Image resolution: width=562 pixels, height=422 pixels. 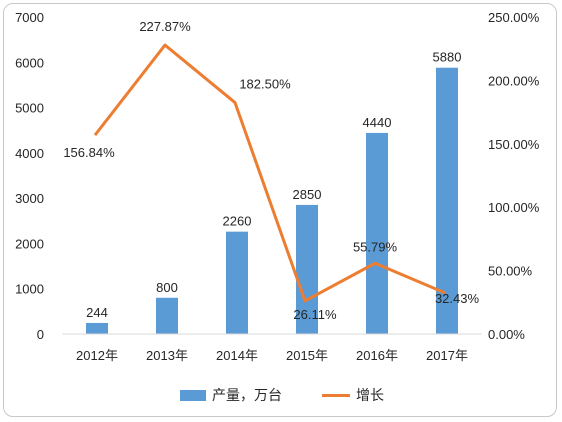 What do you see at coordinates (97, 312) in the screenshot?
I see `bar-data-label: 244` at bounding box center [97, 312].